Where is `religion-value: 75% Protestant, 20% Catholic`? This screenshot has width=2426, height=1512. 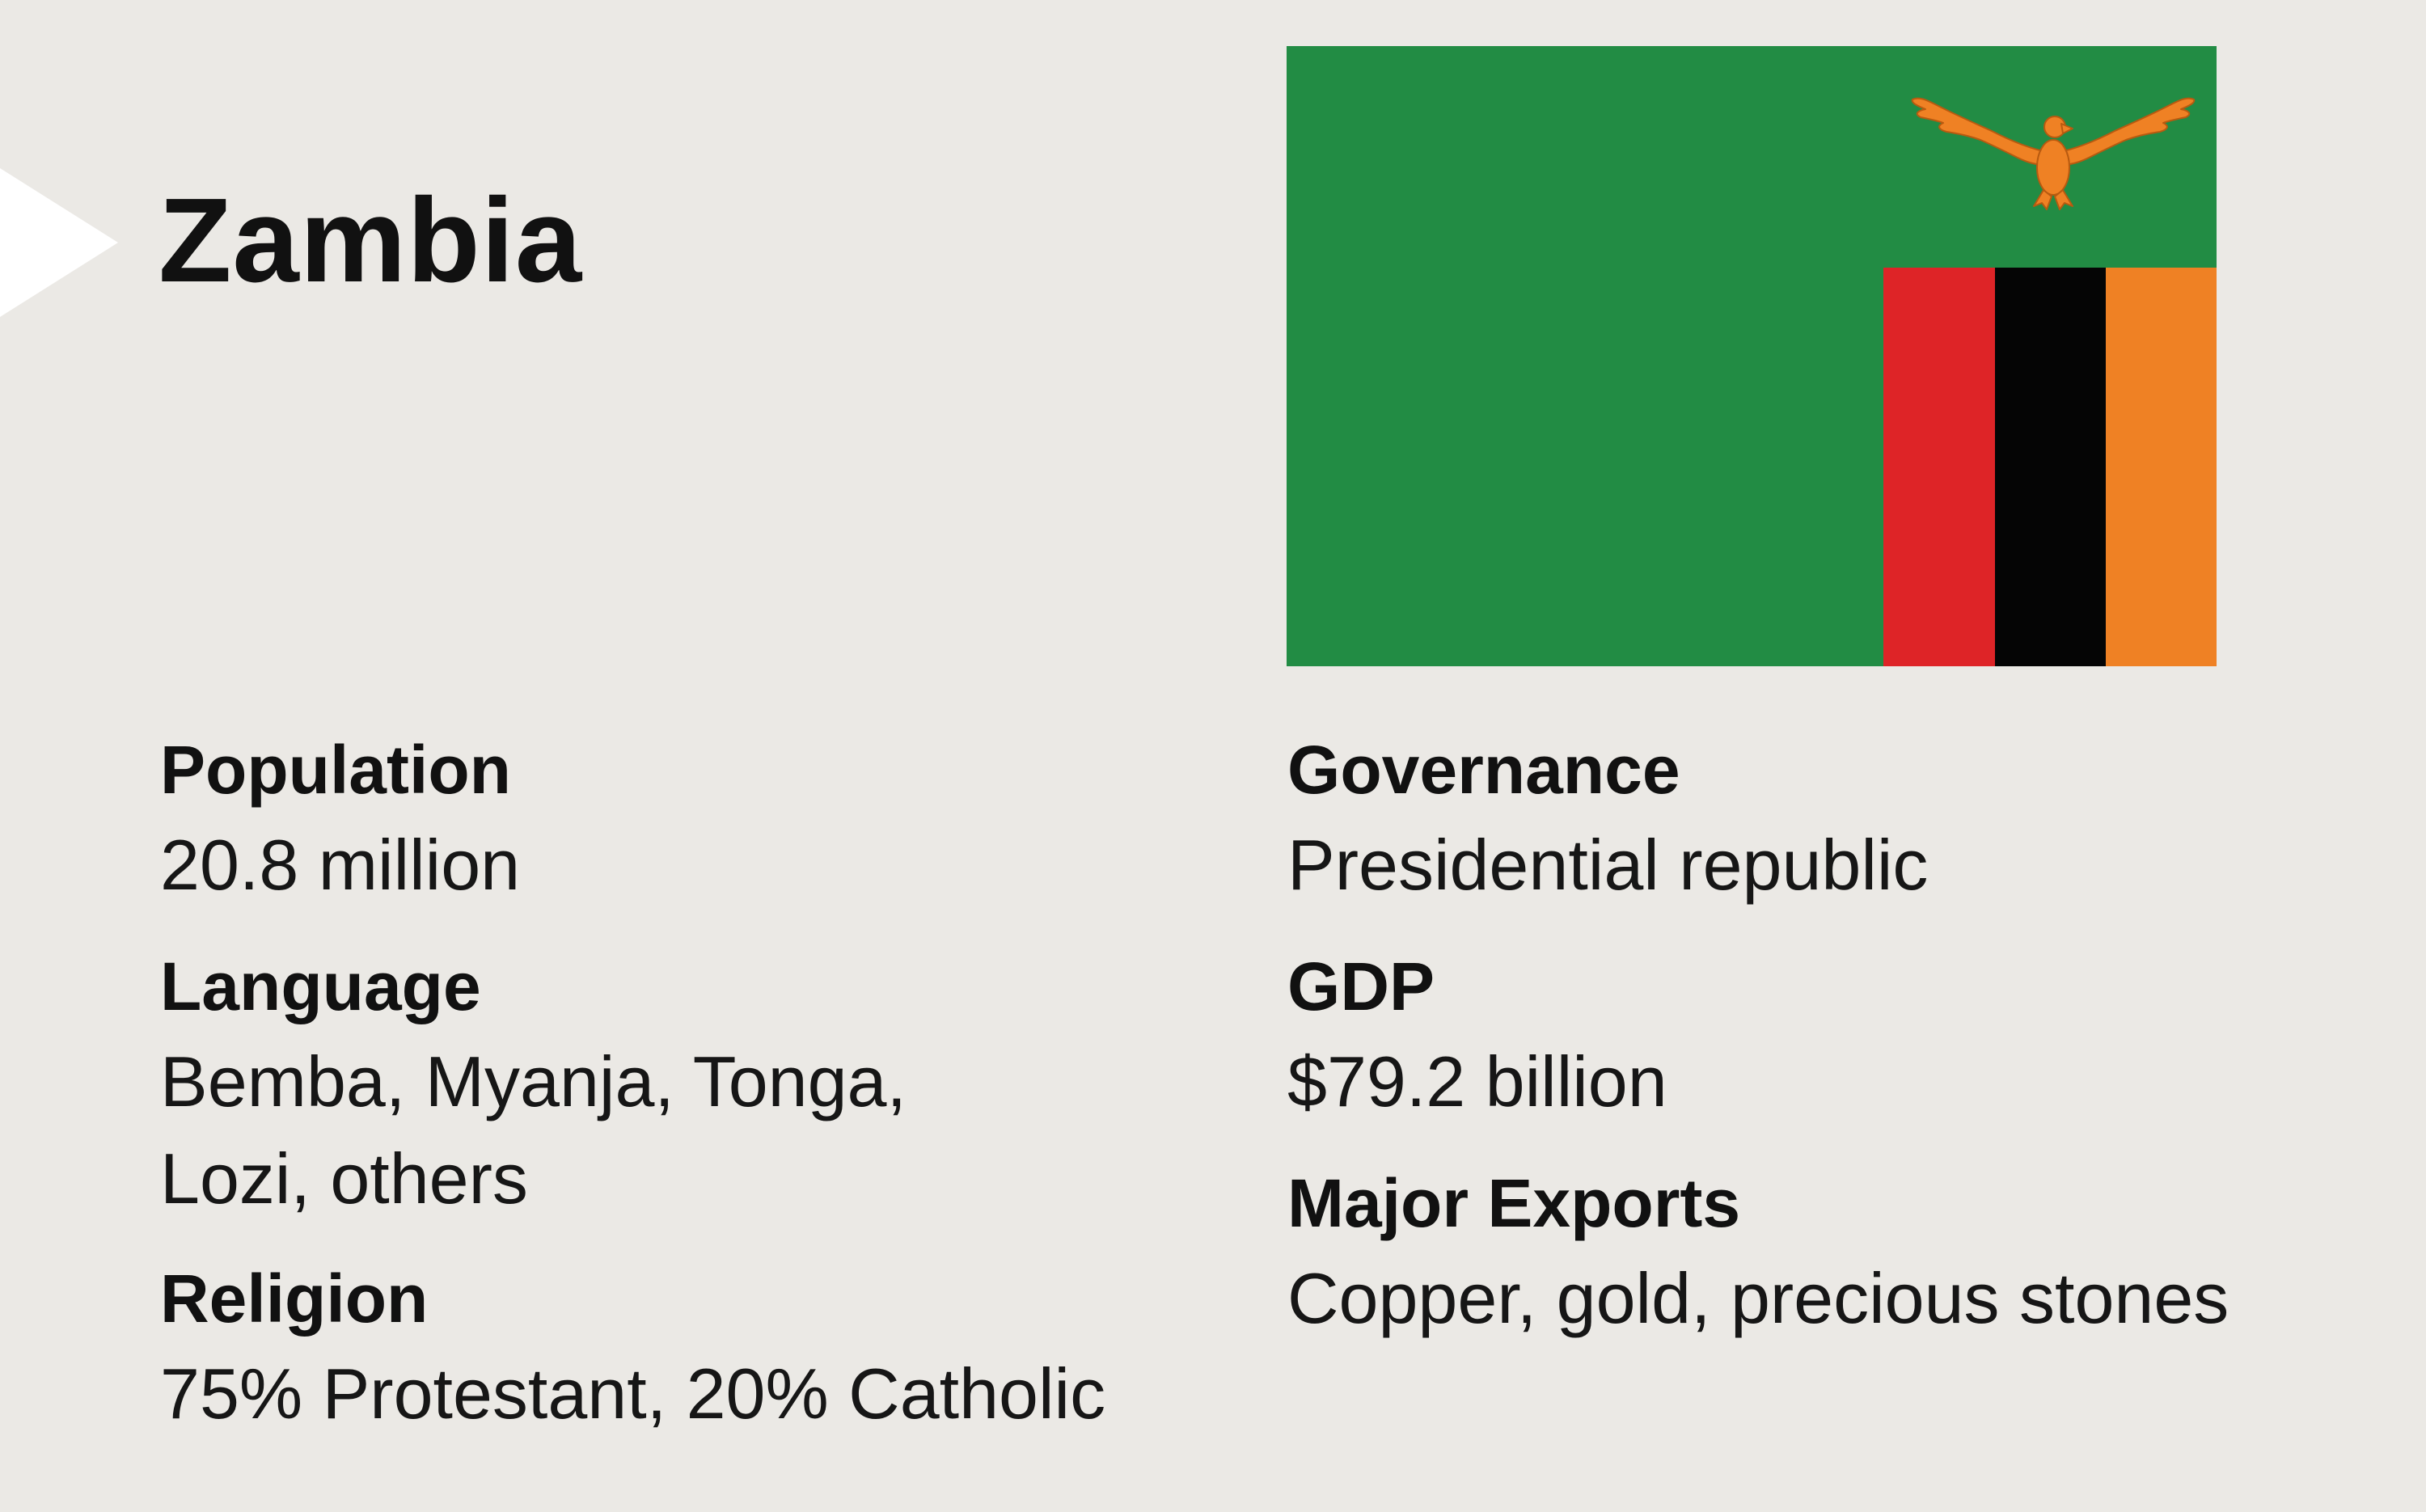
religion-value: 75% Protestant, 20% Catholic is located at coordinates (633, 1394).